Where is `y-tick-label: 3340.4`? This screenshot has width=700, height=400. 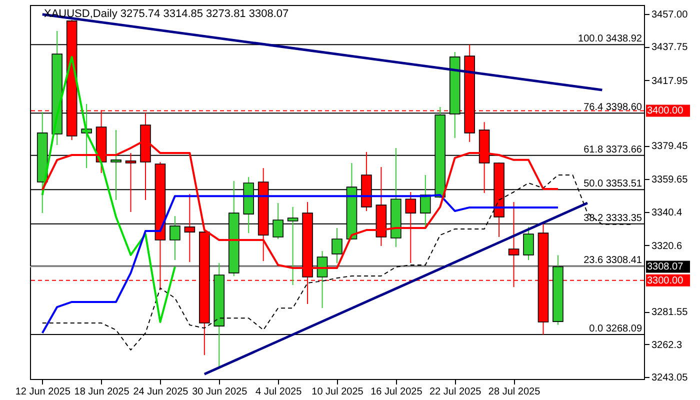 y-tick-label: 3340.4 is located at coordinates (667, 212).